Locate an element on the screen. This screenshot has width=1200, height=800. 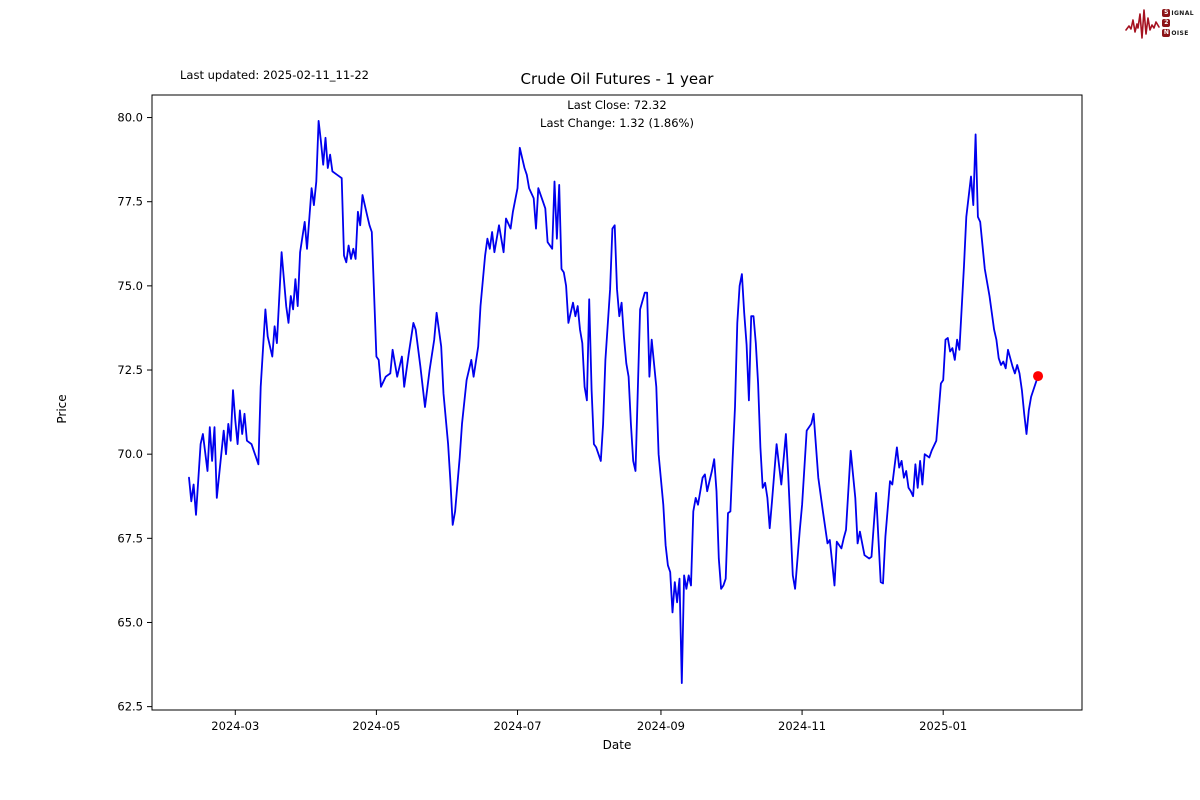
logo-letterbox-s: S is located at coordinates (1166, 13).